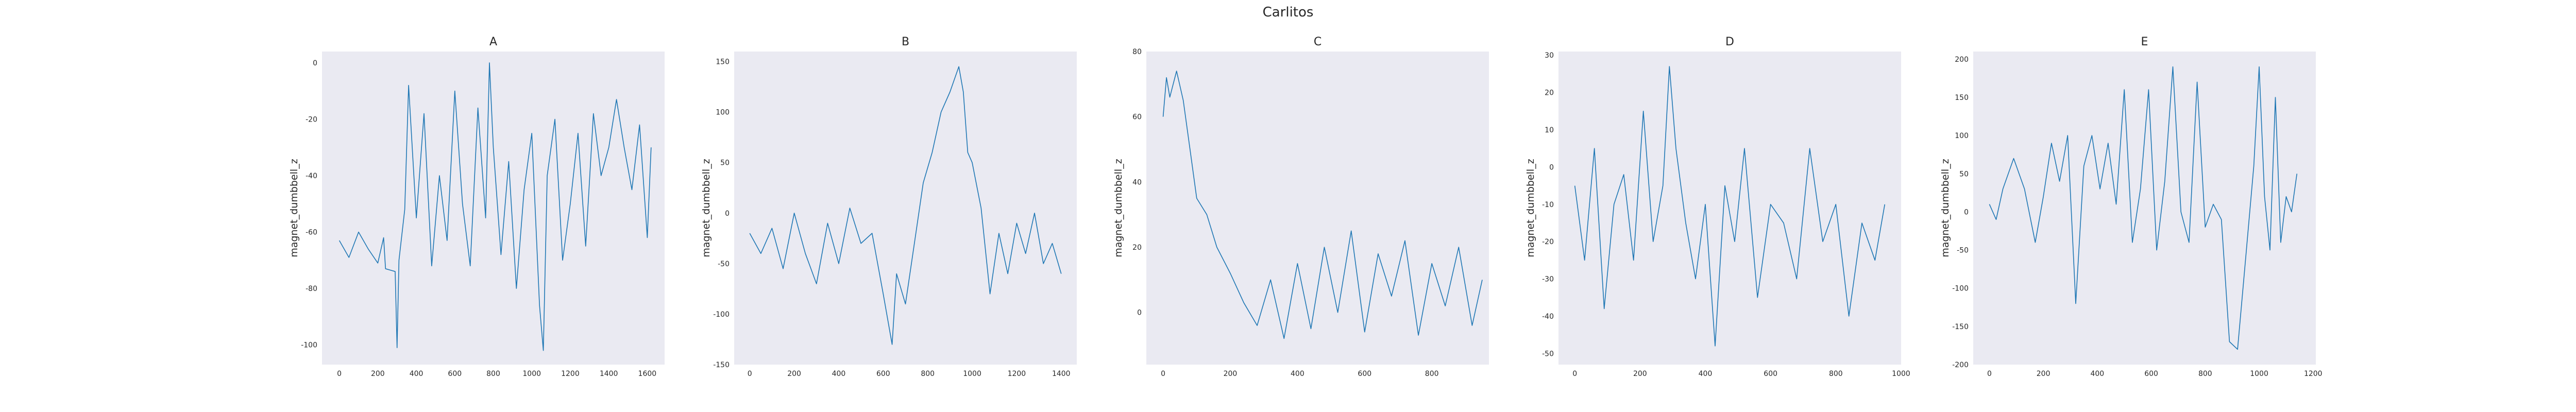 The image size is (2576, 412). Describe the element at coordinates (1729, 42) in the screenshot. I see `panel-title: D` at that location.